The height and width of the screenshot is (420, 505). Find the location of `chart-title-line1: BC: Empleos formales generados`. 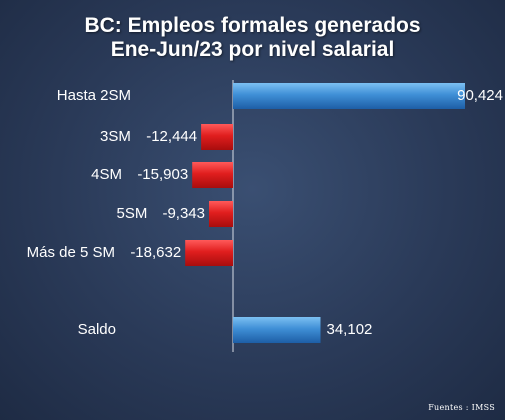

chart-title-line1: BC: Empleos formales generados is located at coordinates (252, 25).